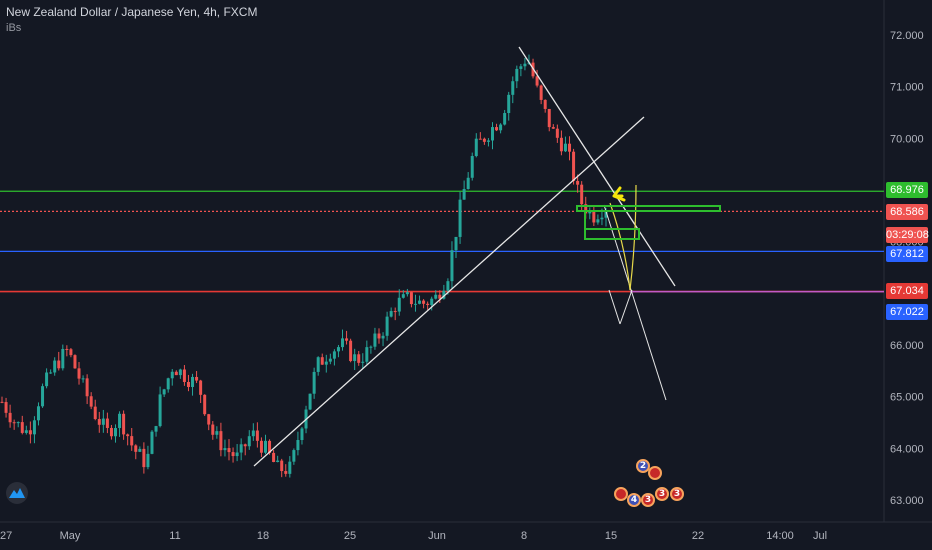  Describe the element at coordinates (626, 307) in the screenshot. I see `projection-zigzag-line` at that location.